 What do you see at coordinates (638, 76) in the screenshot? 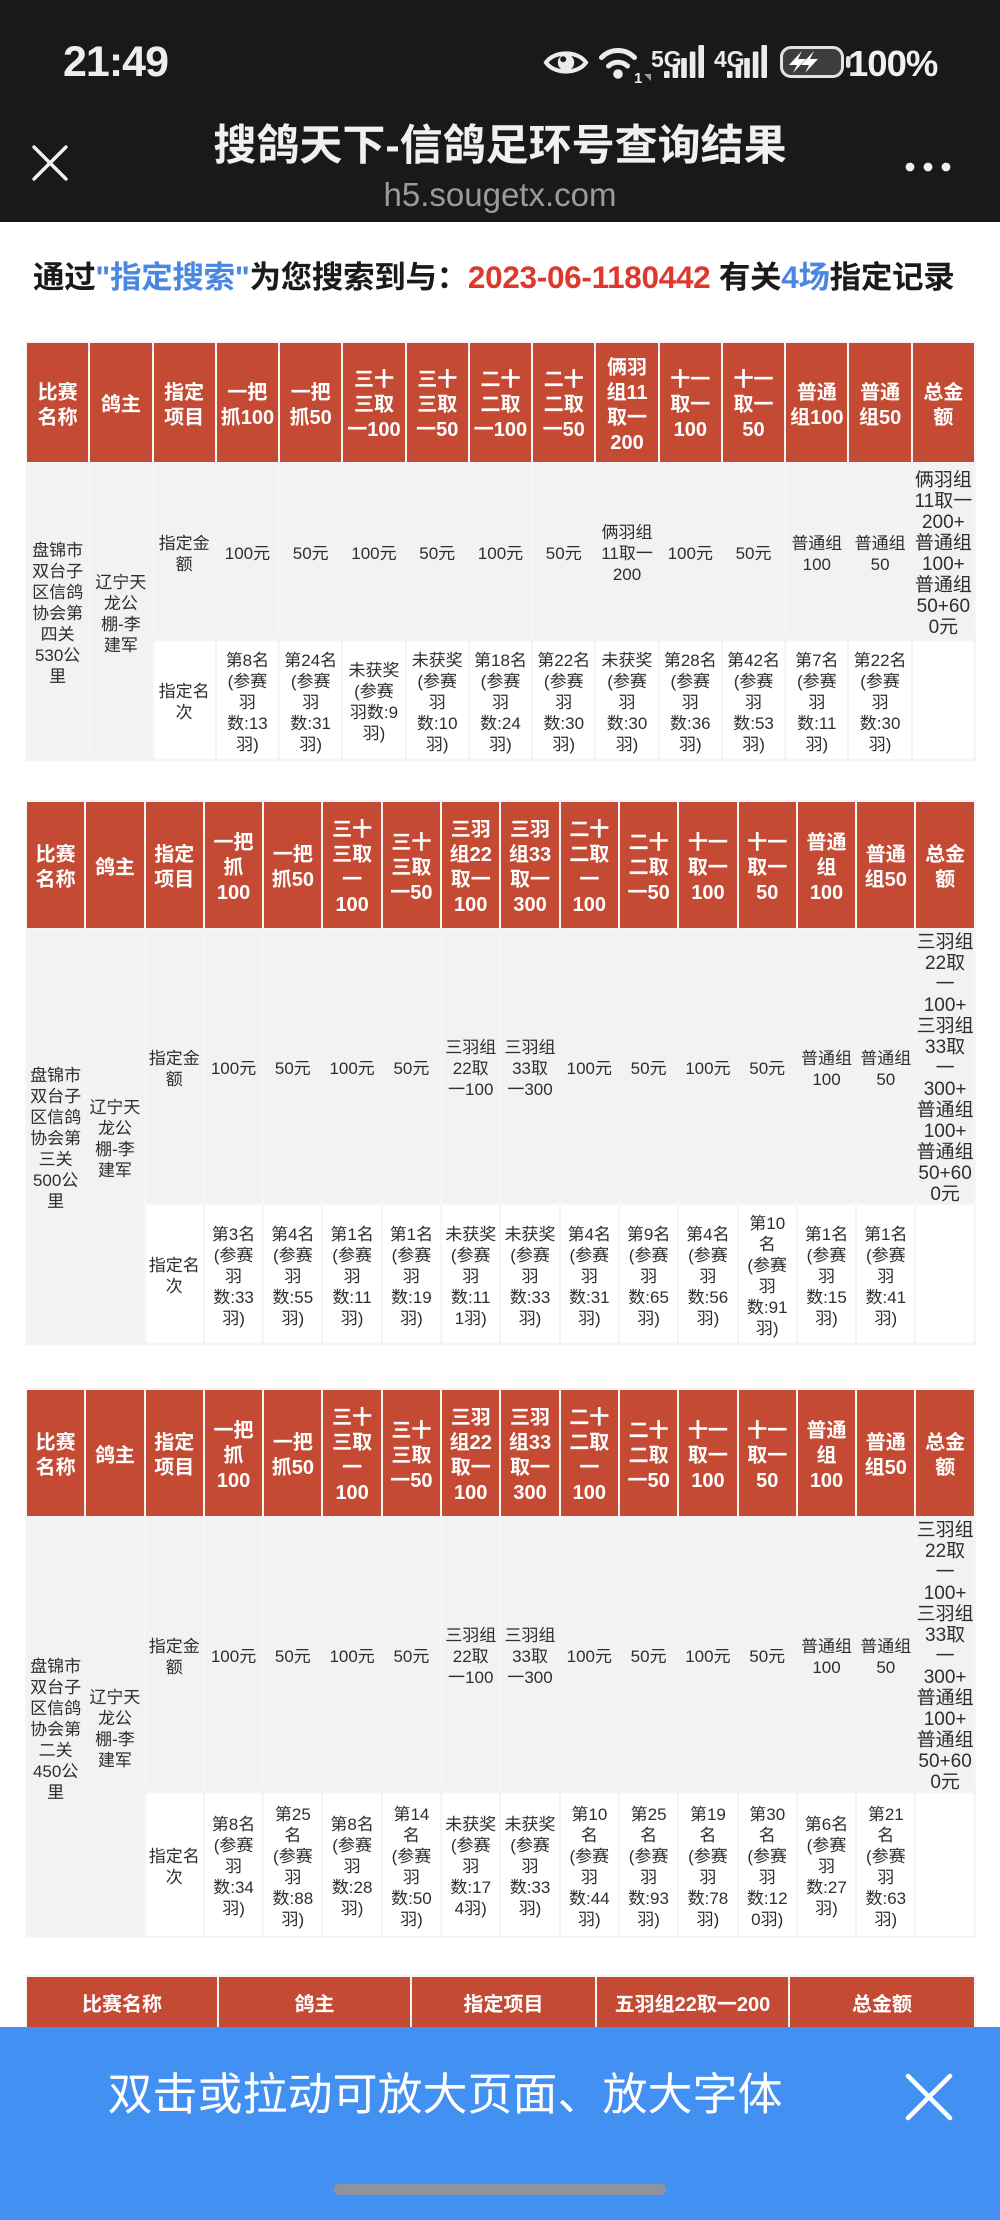
I see `svg-text: 1` at bounding box center [638, 76].